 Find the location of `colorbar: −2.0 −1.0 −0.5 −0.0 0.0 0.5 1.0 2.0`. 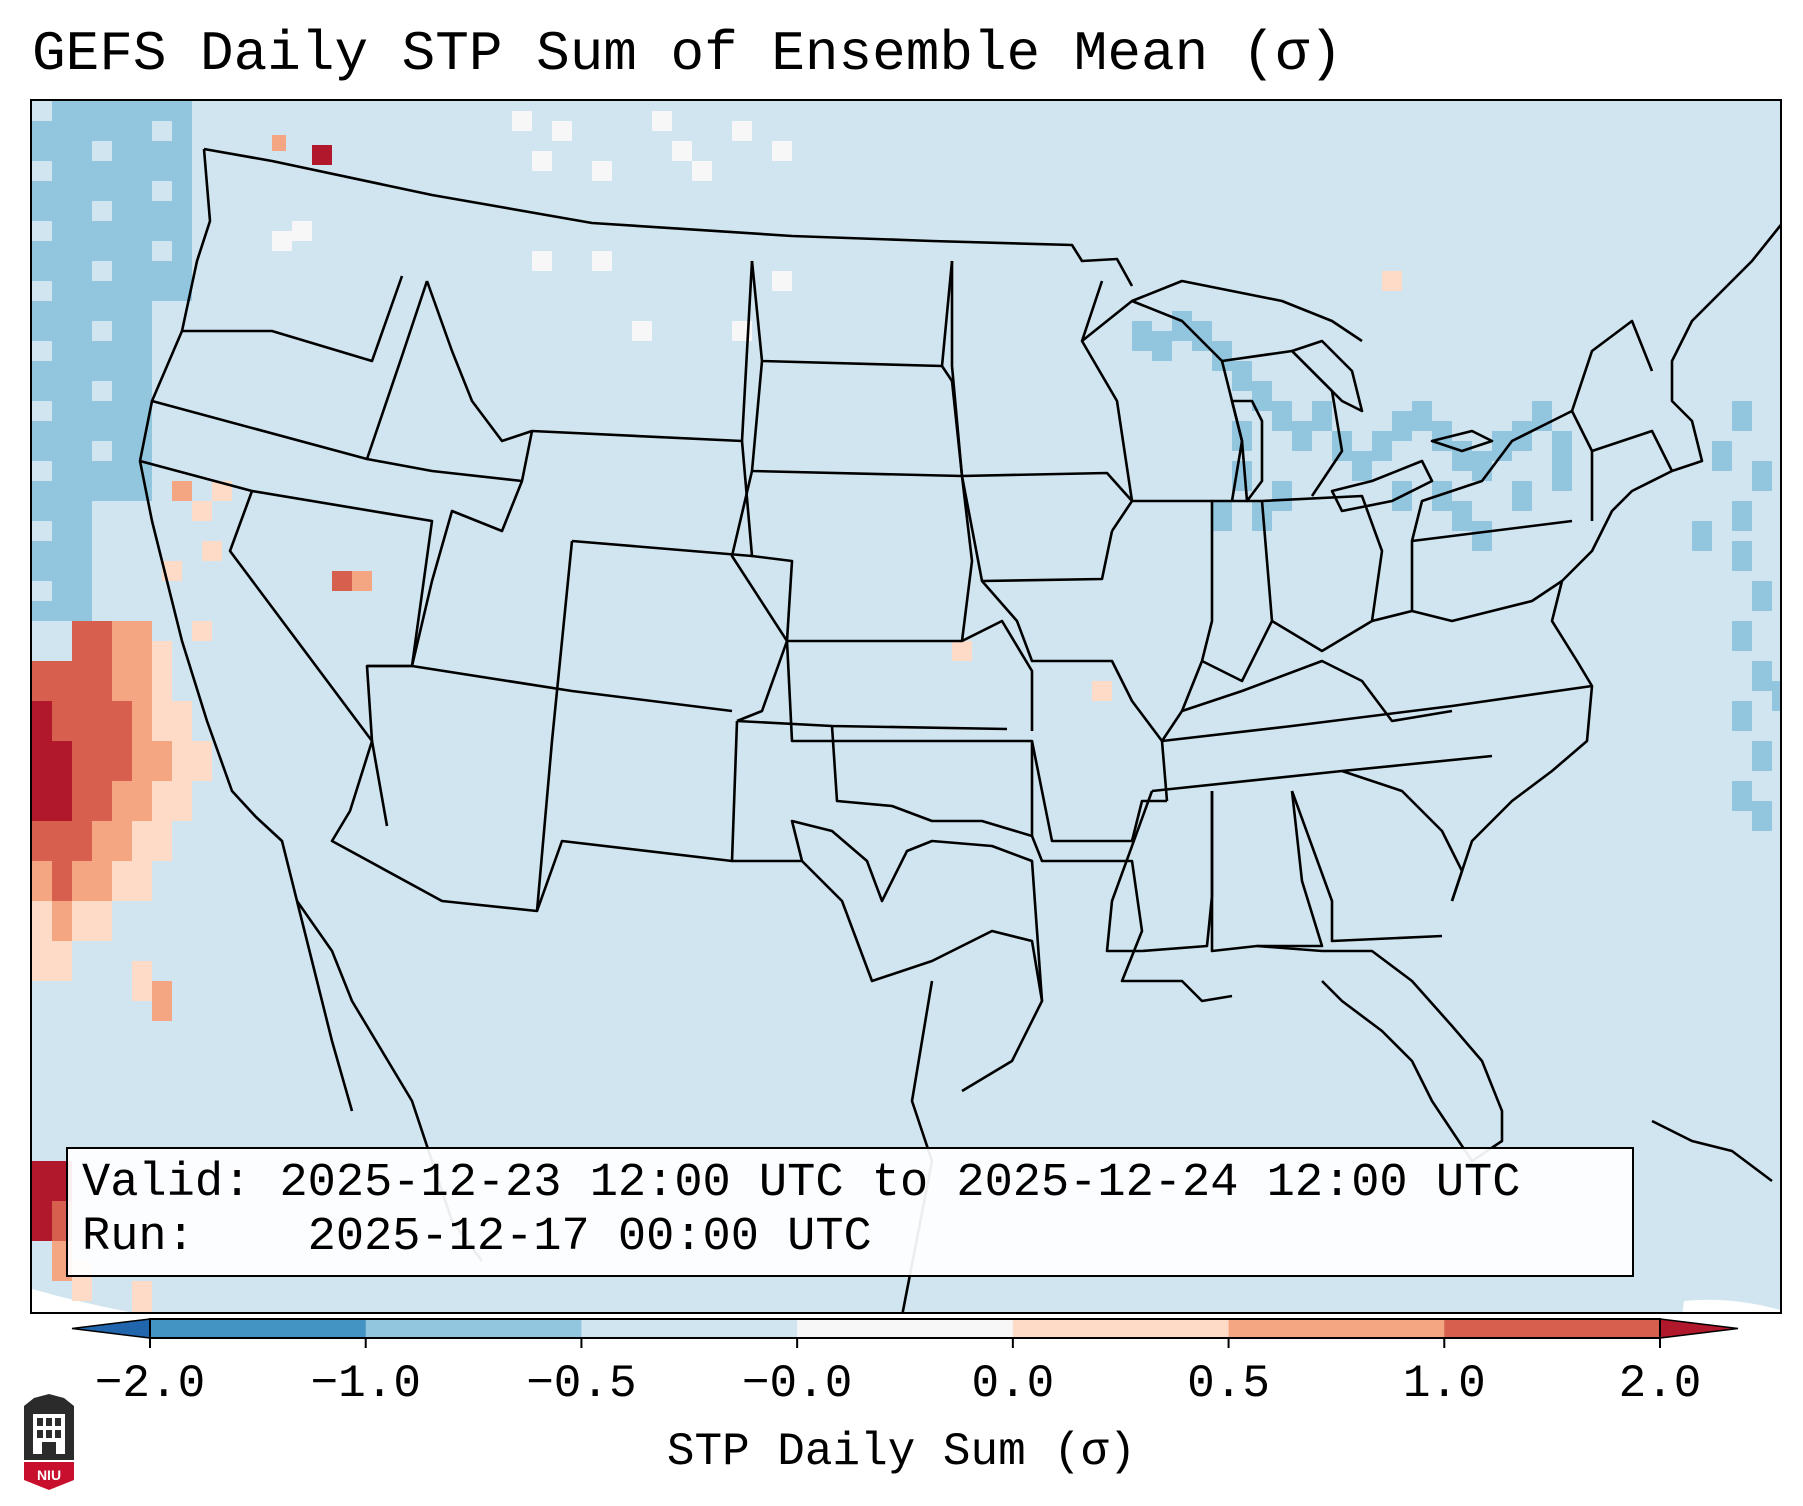

colorbar: −2.0 −1.0 −0.5 −0.0 0.0 0.5 1.0 2.0 is located at coordinates (905, 1364).